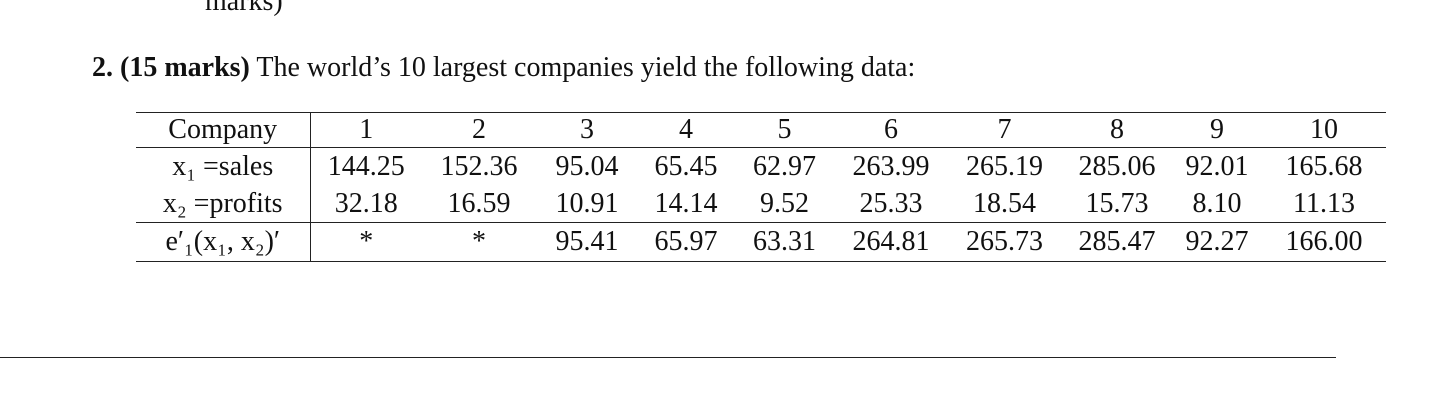 Image resolution: width=1440 pixels, height=420 pixels. I want to click on previous-fragment: marks), so click(244, 8).